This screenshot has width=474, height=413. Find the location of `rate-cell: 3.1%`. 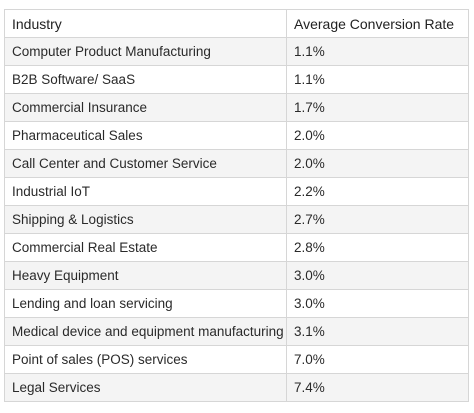

rate-cell: 3.1% is located at coordinates (377, 331).